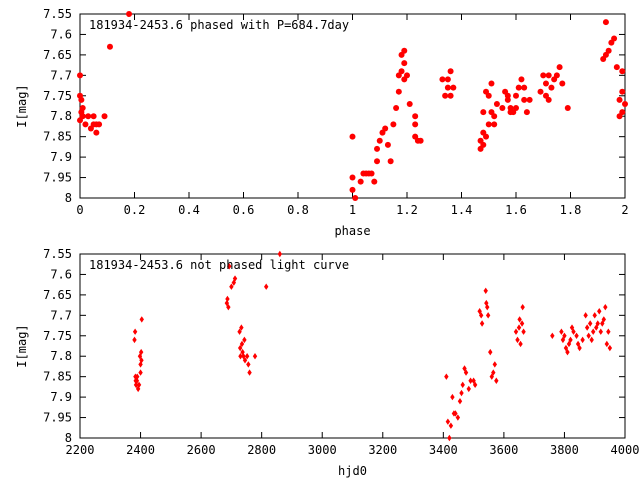 The height and width of the screenshot is (480, 640). What do you see at coordinates (298, 210) in the screenshot?
I see `x-tick-label: 0.8` at bounding box center [298, 210].